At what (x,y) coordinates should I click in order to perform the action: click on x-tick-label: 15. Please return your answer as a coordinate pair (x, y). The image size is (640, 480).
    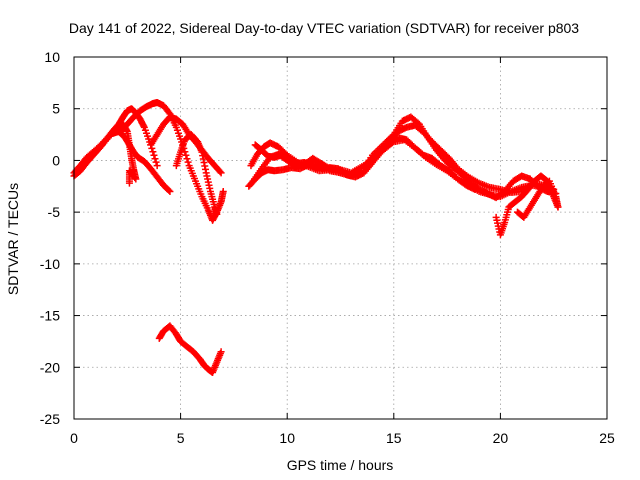
    Looking at the image, I should click on (394, 438).